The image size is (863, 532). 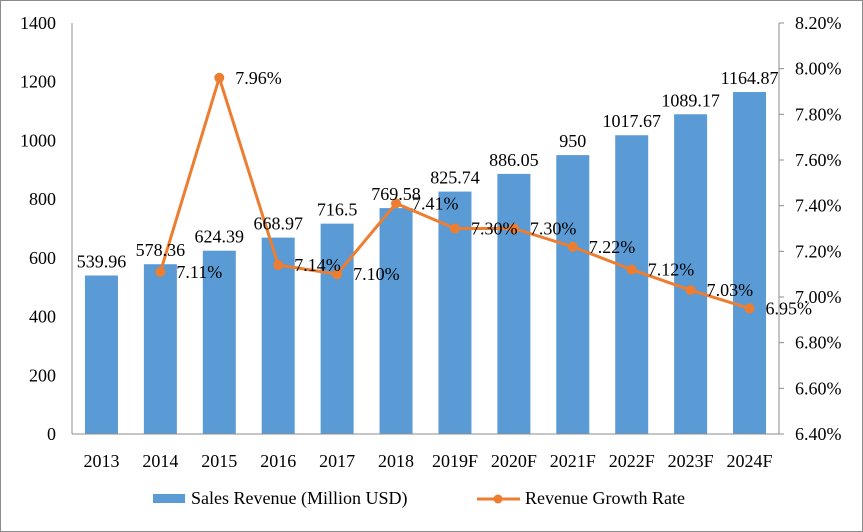 What do you see at coordinates (514, 461) in the screenshot?
I see `x-axis-tick-label: 2020F` at bounding box center [514, 461].